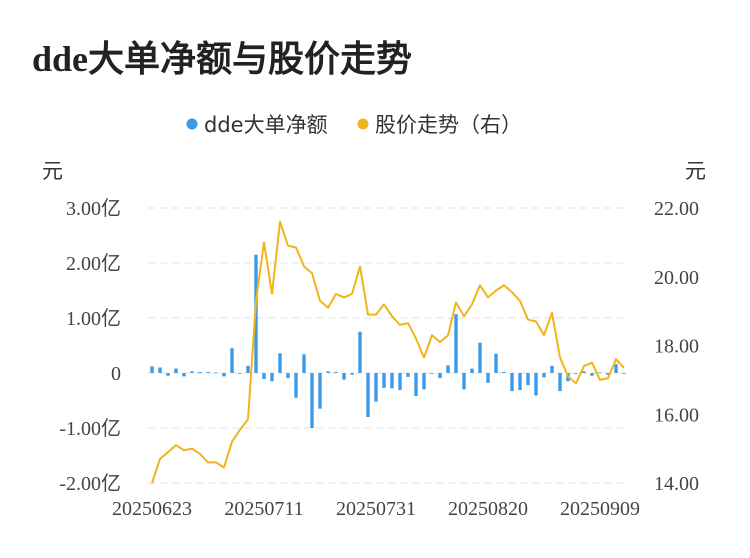  What do you see at coordinates (93, 263) in the screenshot?
I see `left-tick-label: 2.00亿` at bounding box center [93, 263].